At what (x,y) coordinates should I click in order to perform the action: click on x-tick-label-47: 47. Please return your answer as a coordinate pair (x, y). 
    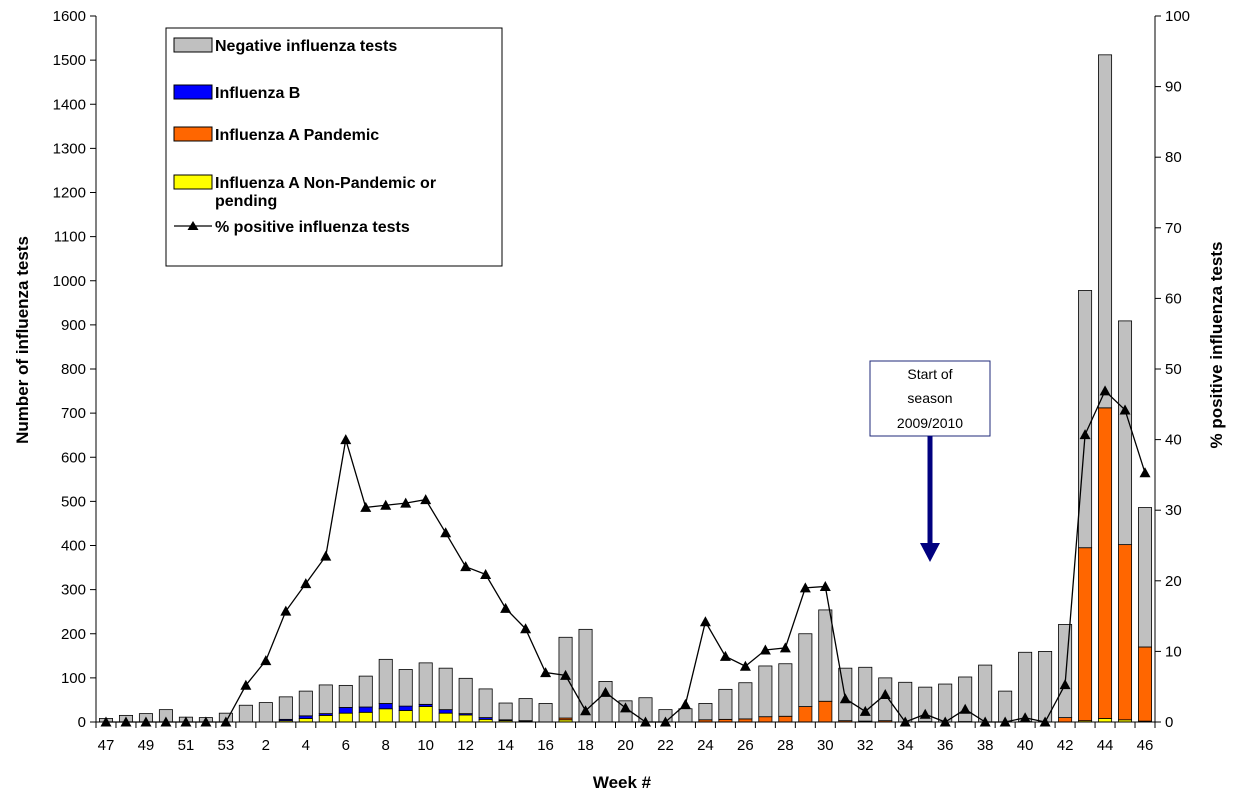
    Looking at the image, I should click on (106, 745).